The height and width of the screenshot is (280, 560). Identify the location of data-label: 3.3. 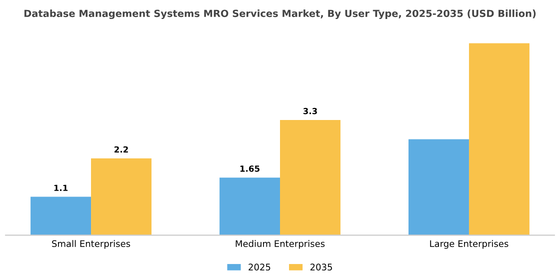
(310, 111).